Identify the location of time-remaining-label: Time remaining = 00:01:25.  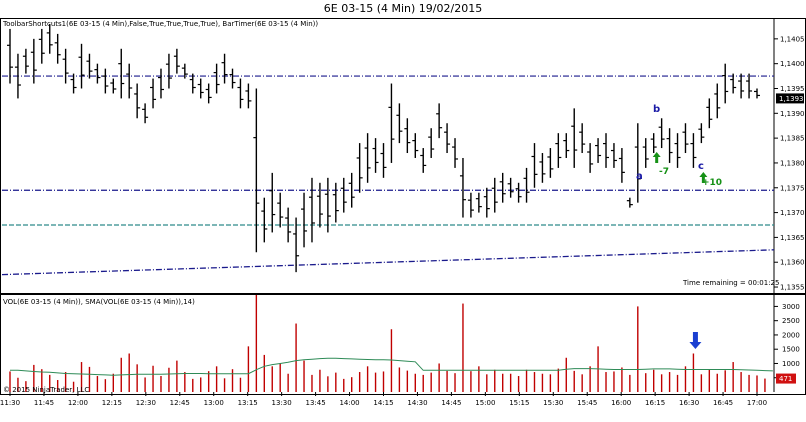
(731, 283).